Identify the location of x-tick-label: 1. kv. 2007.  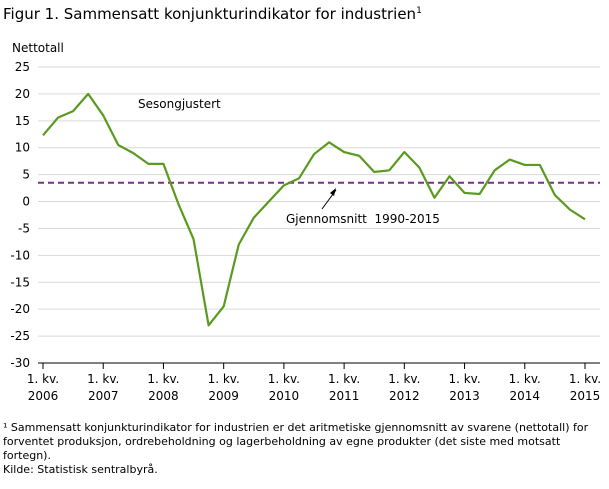
(103, 387).